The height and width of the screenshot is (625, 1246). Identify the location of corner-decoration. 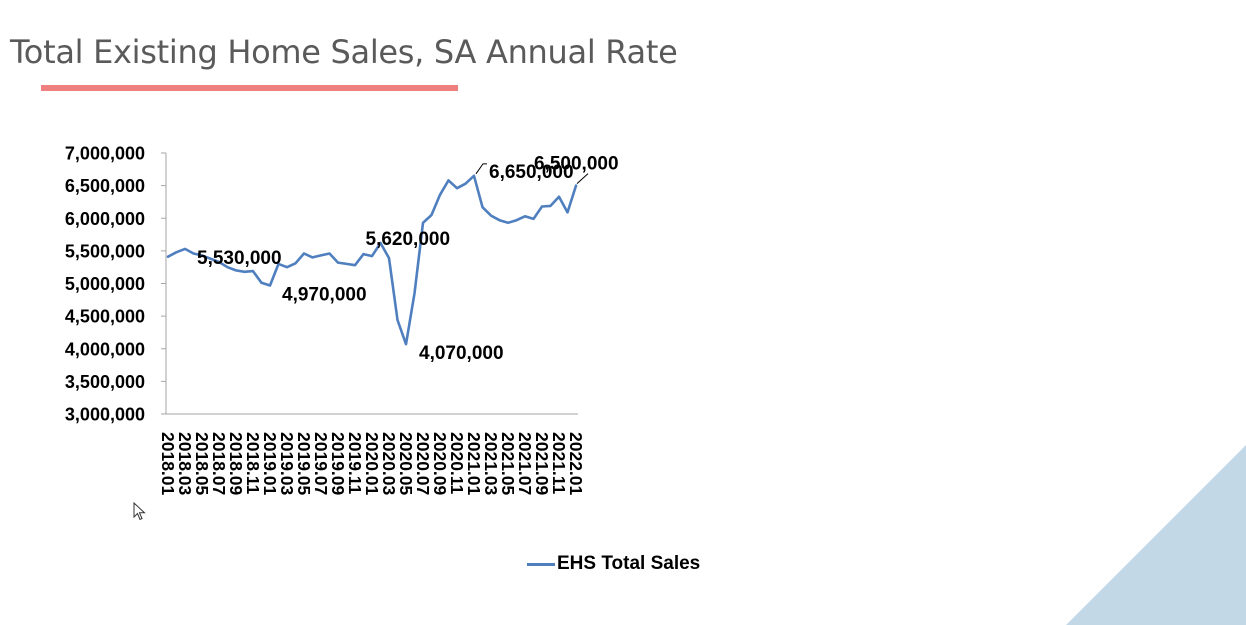
(1156, 535).